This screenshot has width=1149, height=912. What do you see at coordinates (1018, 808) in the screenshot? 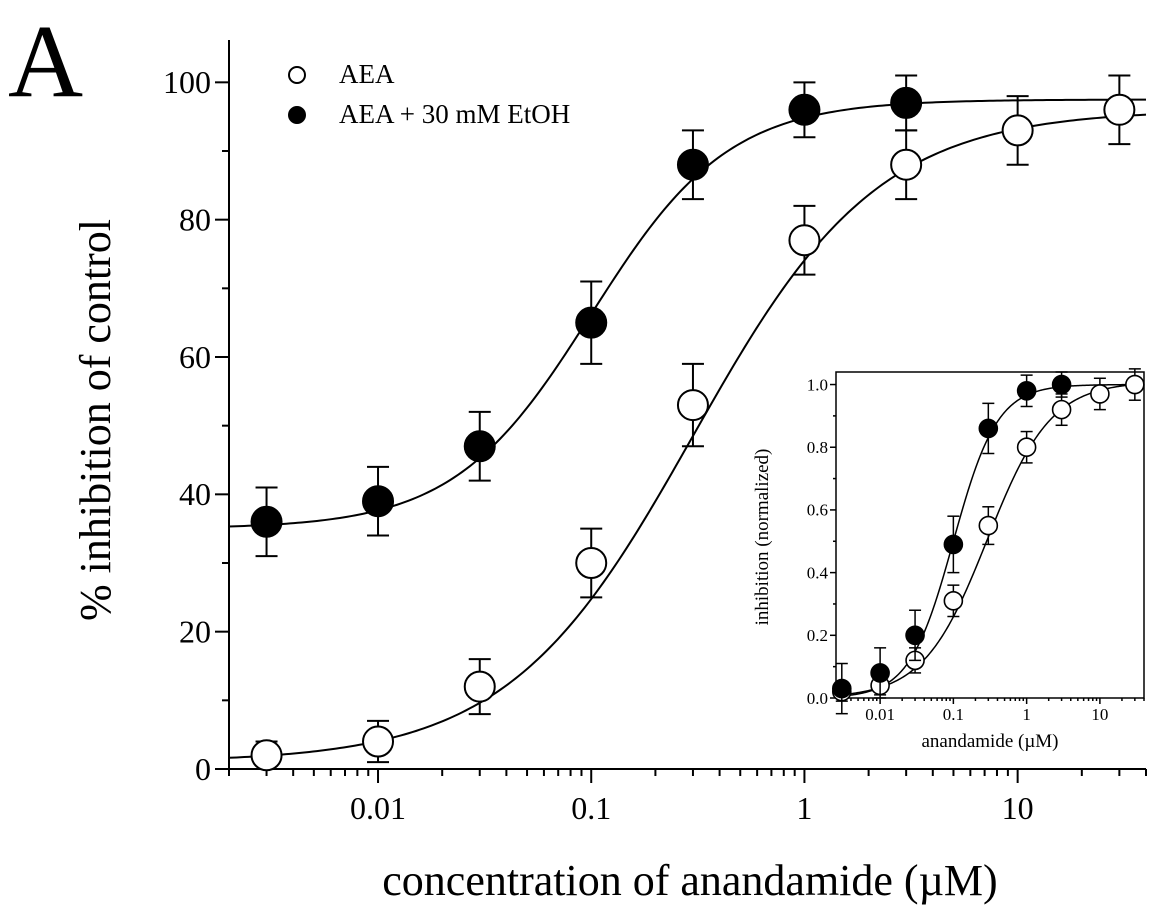
I see `main-x-tick-label: 10` at bounding box center [1018, 808].